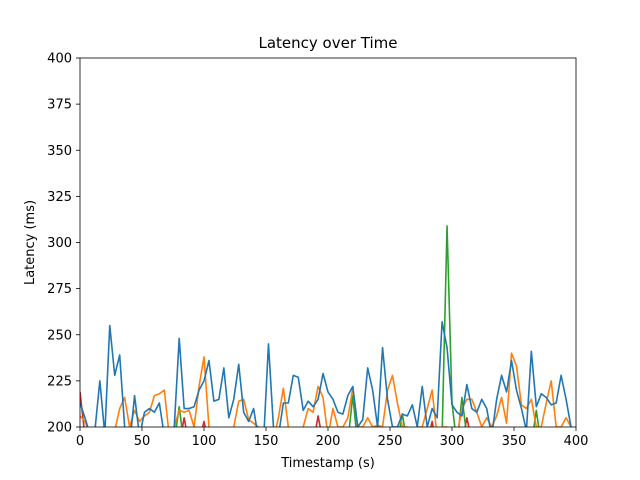 The width and height of the screenshot is (640, 480). I want to click on x-tick-label: 400, so click(576, 441).